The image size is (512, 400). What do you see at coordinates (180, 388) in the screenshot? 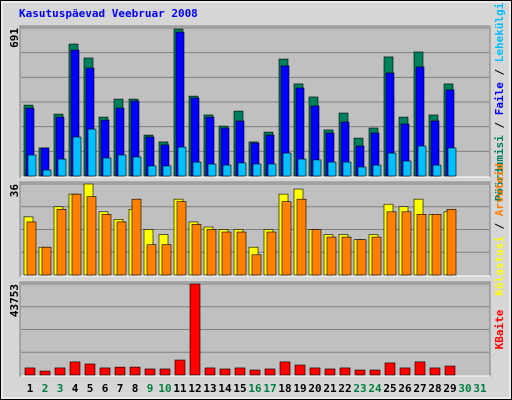
I see `x-tick-label: 11` at bounding box center [180, 388].